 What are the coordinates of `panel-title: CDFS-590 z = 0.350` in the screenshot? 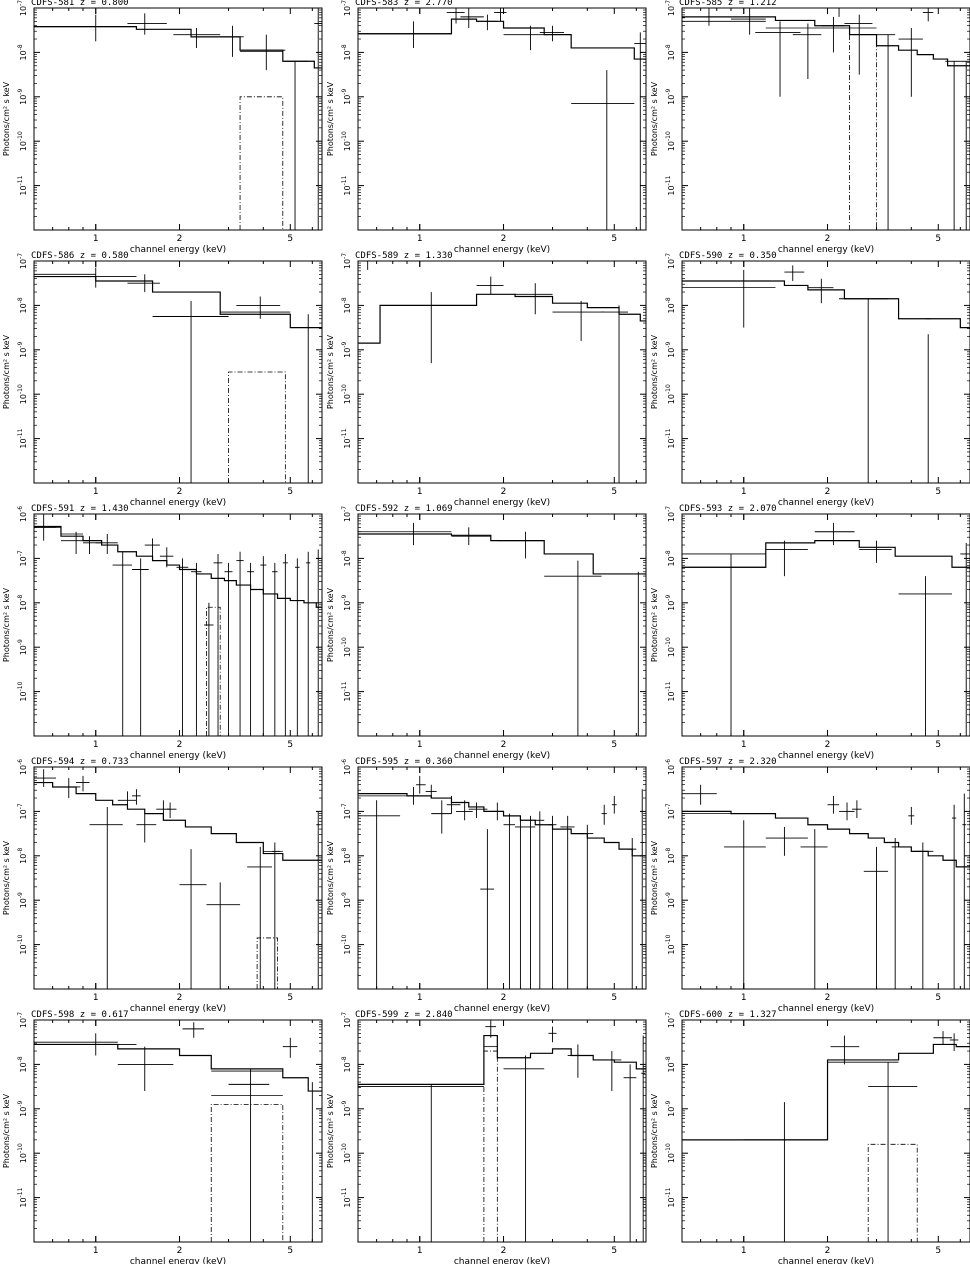 It's located at (728, 256).